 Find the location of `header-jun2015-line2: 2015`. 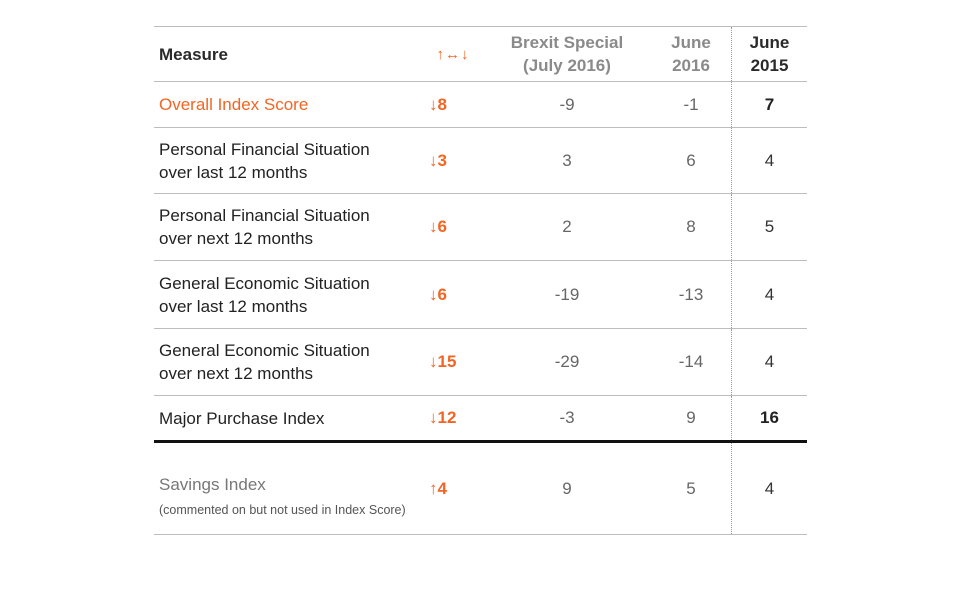

header-jun2015-line2: 2015 is located at coordinates (769, 65).